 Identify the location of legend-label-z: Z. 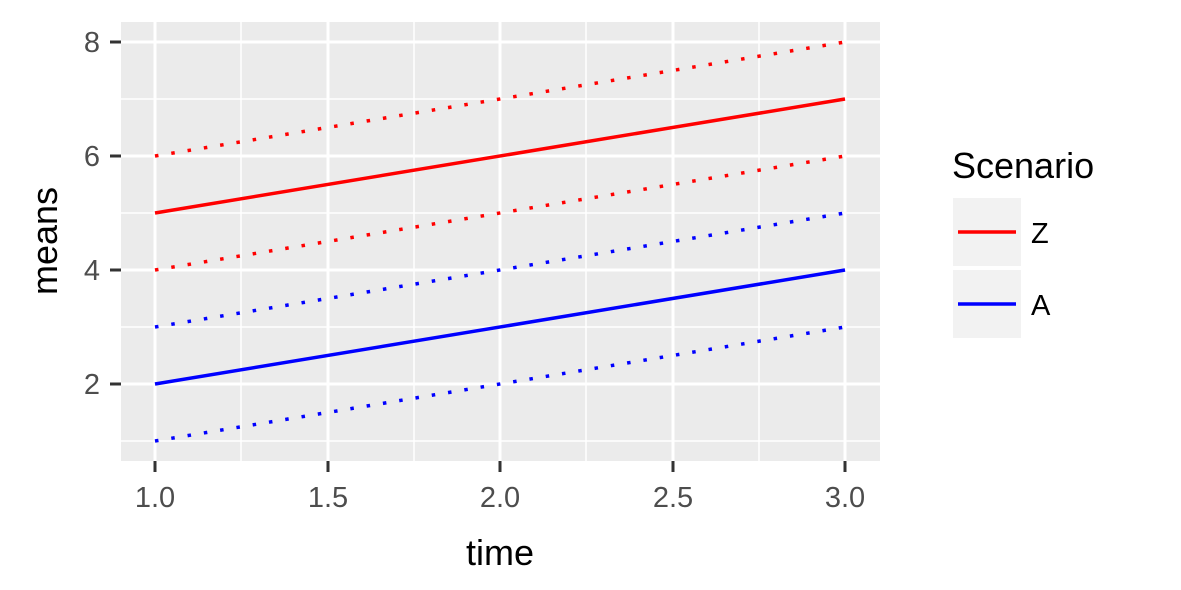
(1040, 234).